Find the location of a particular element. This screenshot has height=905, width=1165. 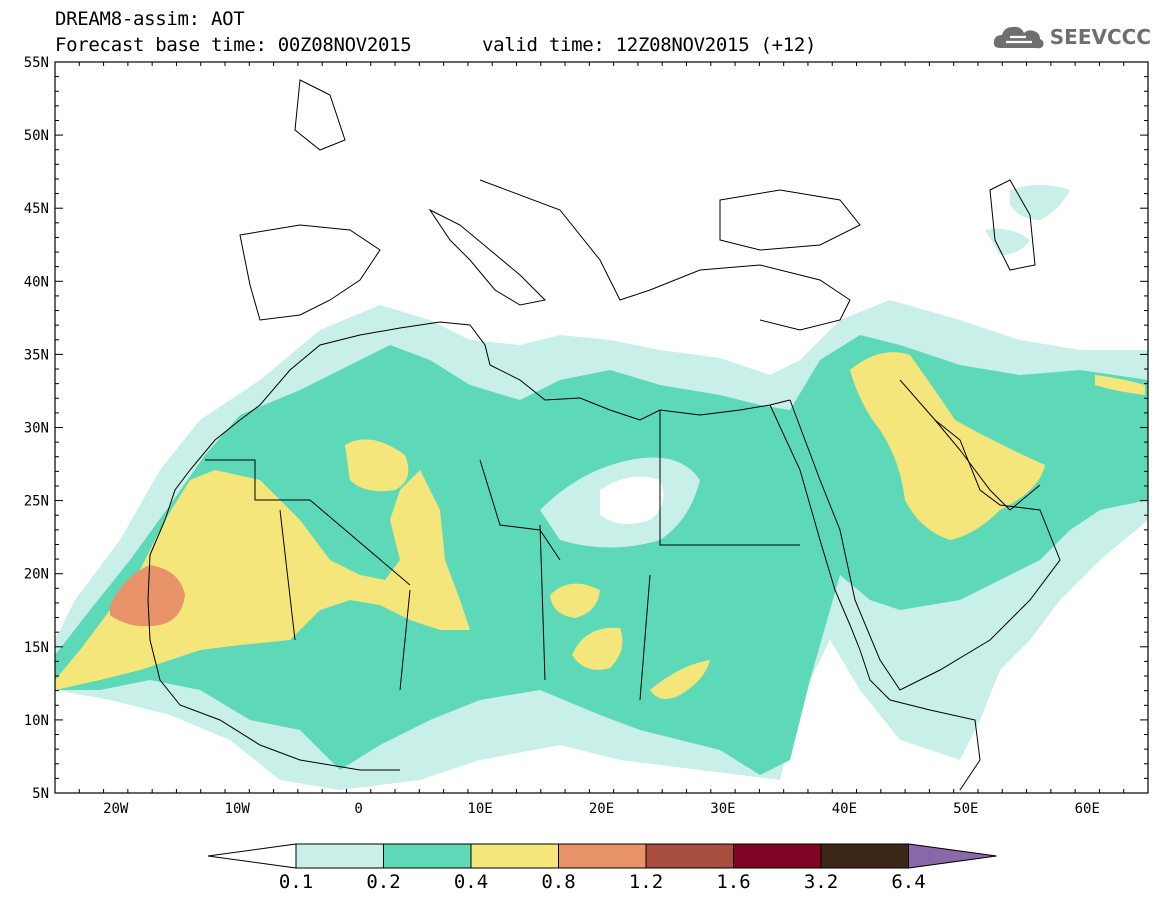

logo: SEEVCCC is located at coordinates (1071, 37).